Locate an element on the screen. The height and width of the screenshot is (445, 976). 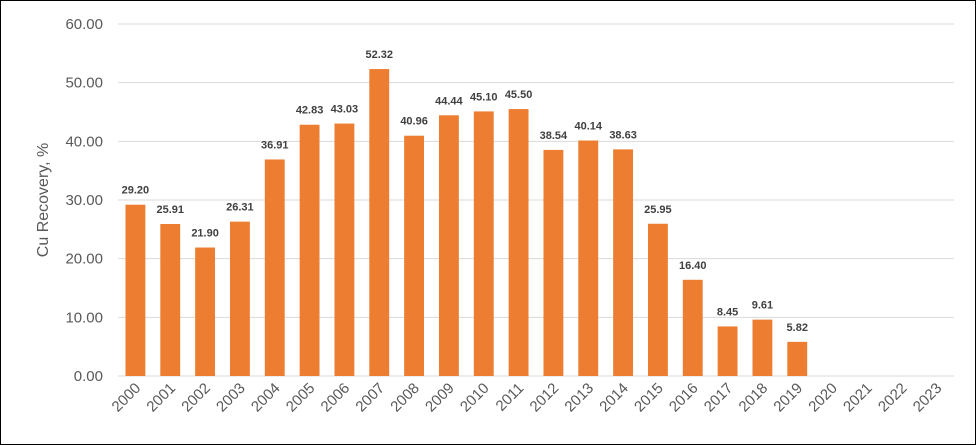
bar-2000 is located at coordinates (135, 290).